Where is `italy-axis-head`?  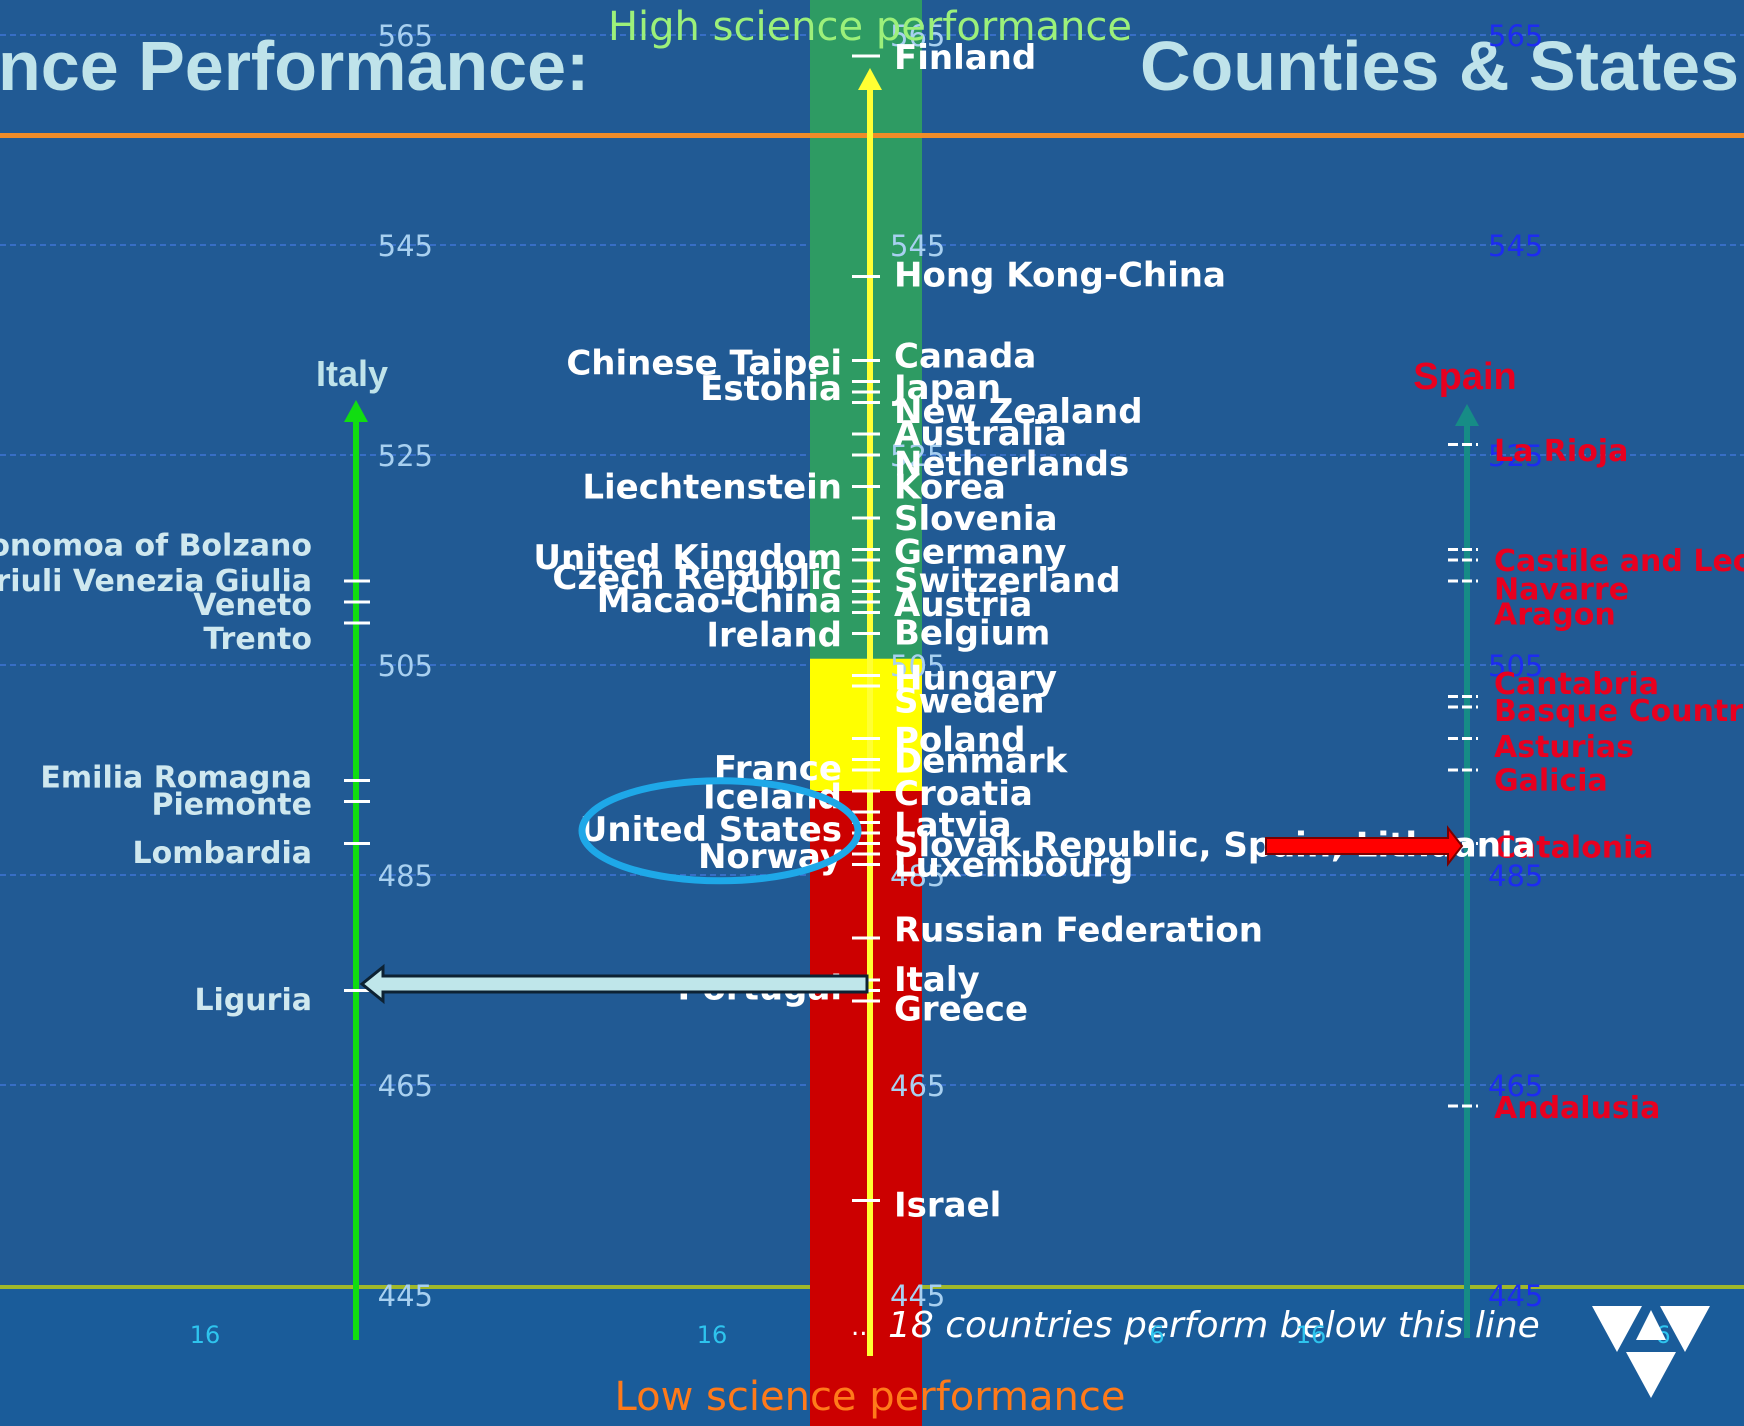 italy-axis-head is located at coordinates (356, 411).